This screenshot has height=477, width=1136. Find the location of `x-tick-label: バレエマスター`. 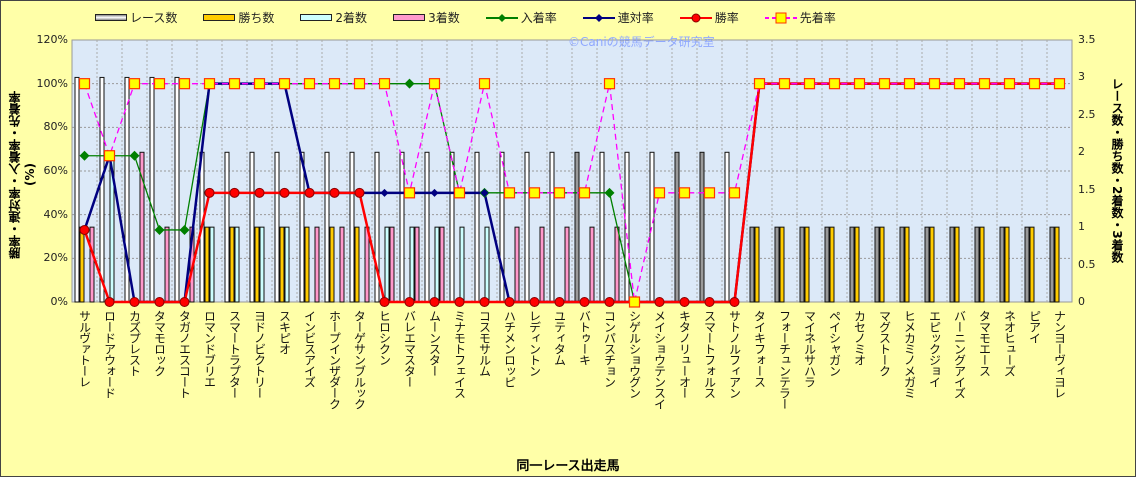

x-tick-label: バレエマスター is located at coordinates (409, 348).